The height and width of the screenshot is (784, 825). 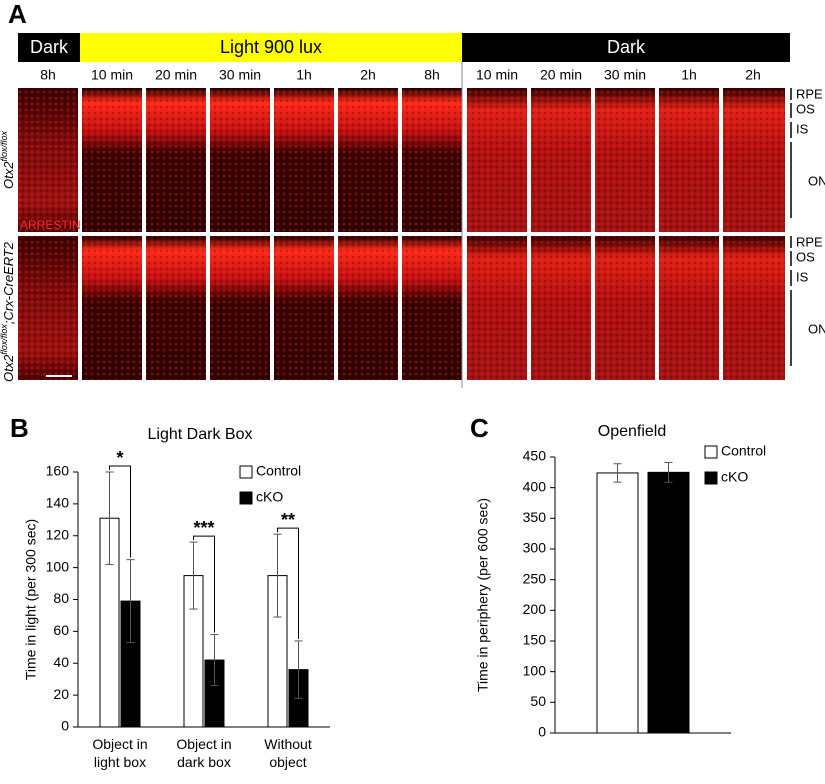 What do you see at coordinates (538, 701) in the screenshot?
I see `y-tick-label: 50` at bounding box center [538, 701].